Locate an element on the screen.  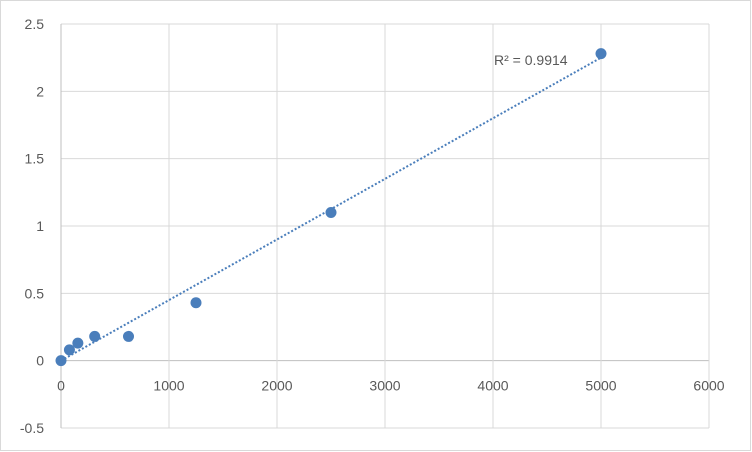
x-tick-label: 0 is located at coordinates (61, 386).